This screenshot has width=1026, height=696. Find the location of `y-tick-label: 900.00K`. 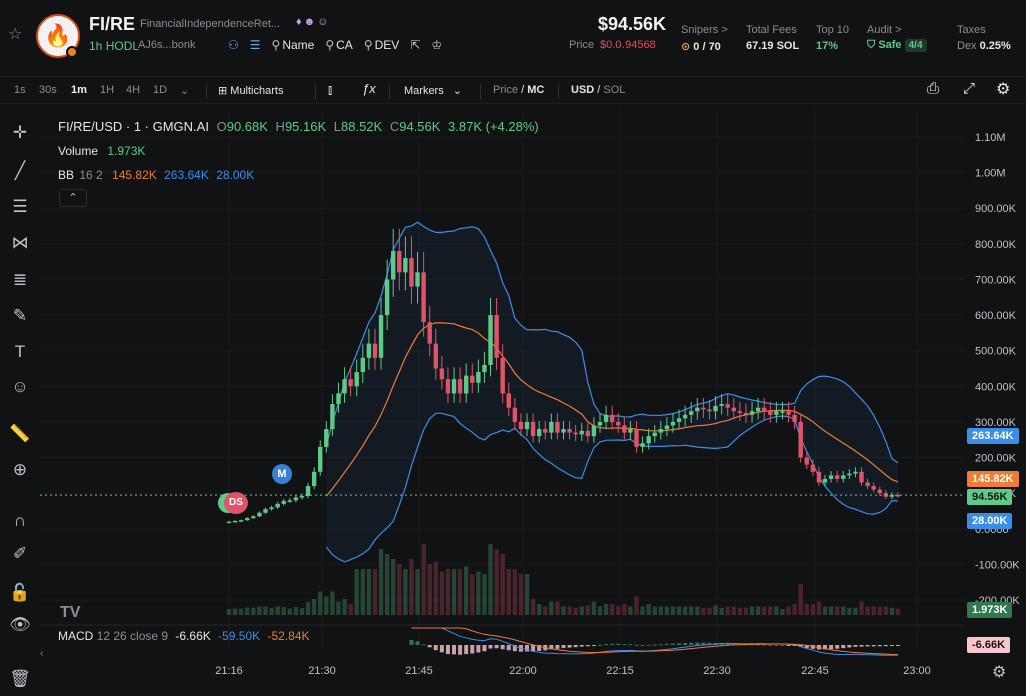

y-tick-label: 900.00K is located at coordinates (996, 209).